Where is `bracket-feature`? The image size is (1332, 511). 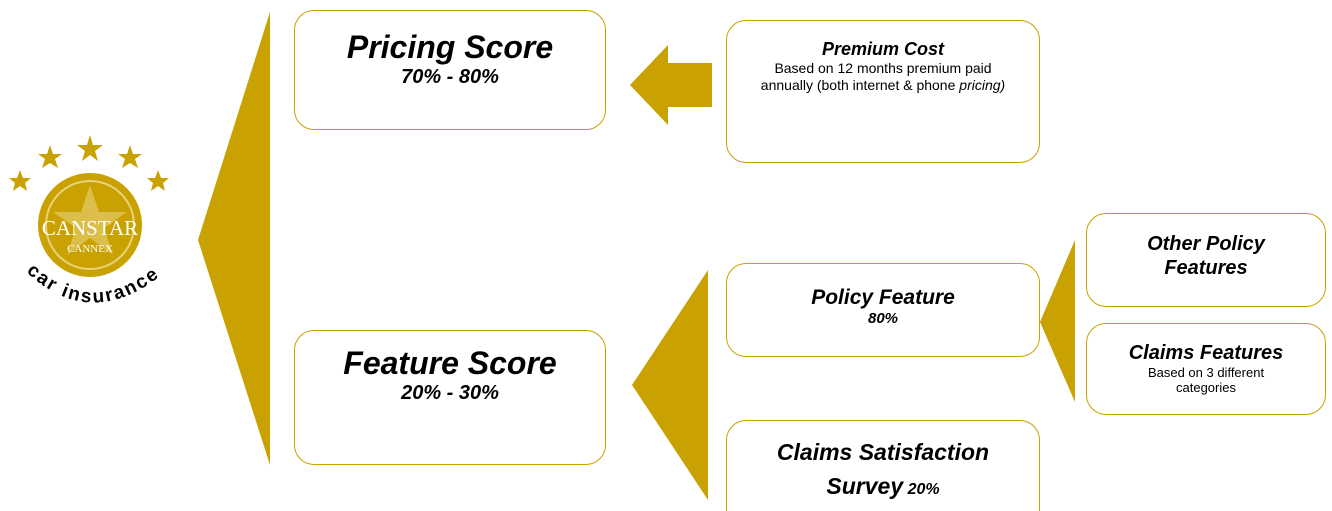
bracket-feature is located at coordinates (670, 385).